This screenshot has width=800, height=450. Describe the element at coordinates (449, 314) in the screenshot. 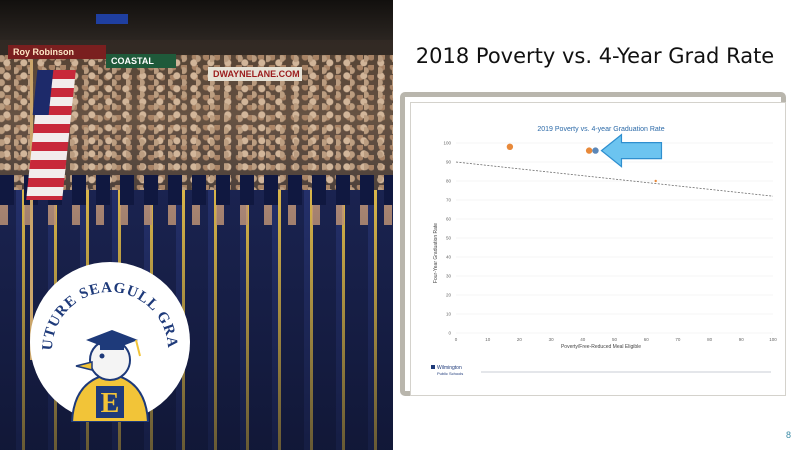

I see `y-tick-label: 10` at that location.